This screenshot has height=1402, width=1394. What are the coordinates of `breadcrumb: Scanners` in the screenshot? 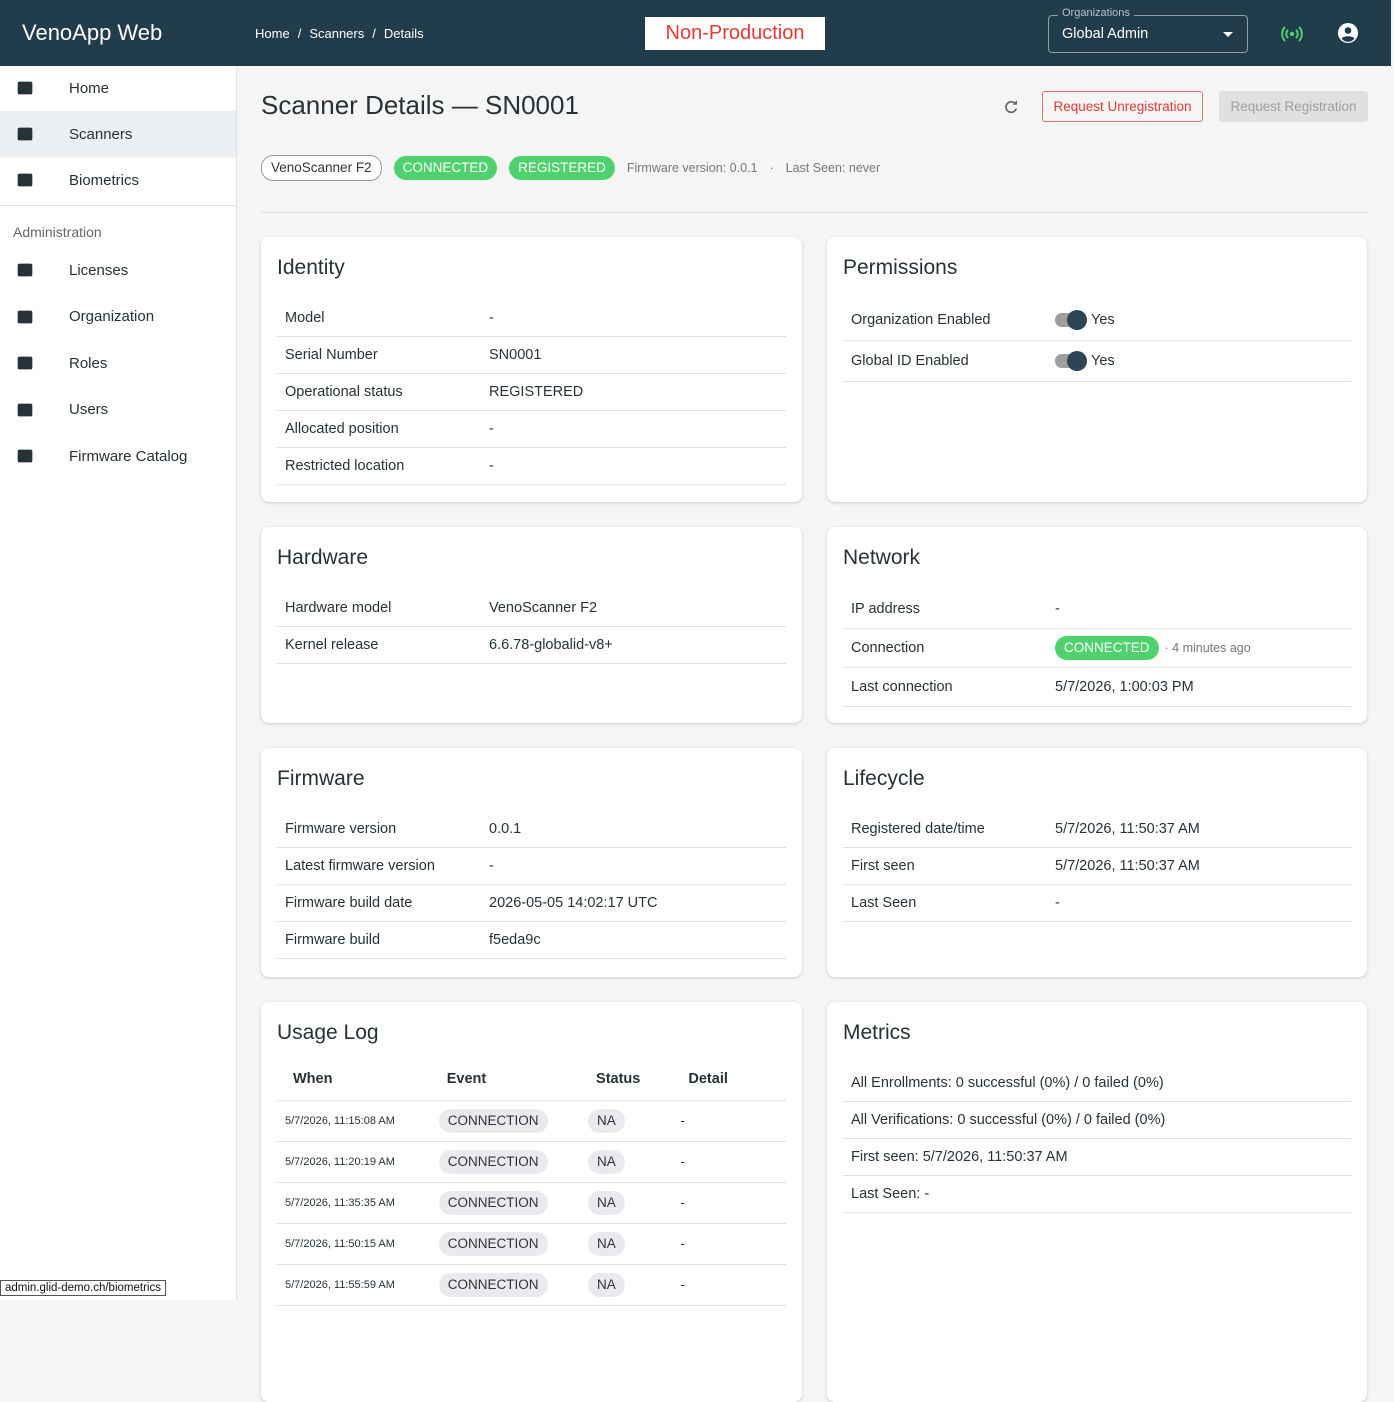 It's located at (337, 33).